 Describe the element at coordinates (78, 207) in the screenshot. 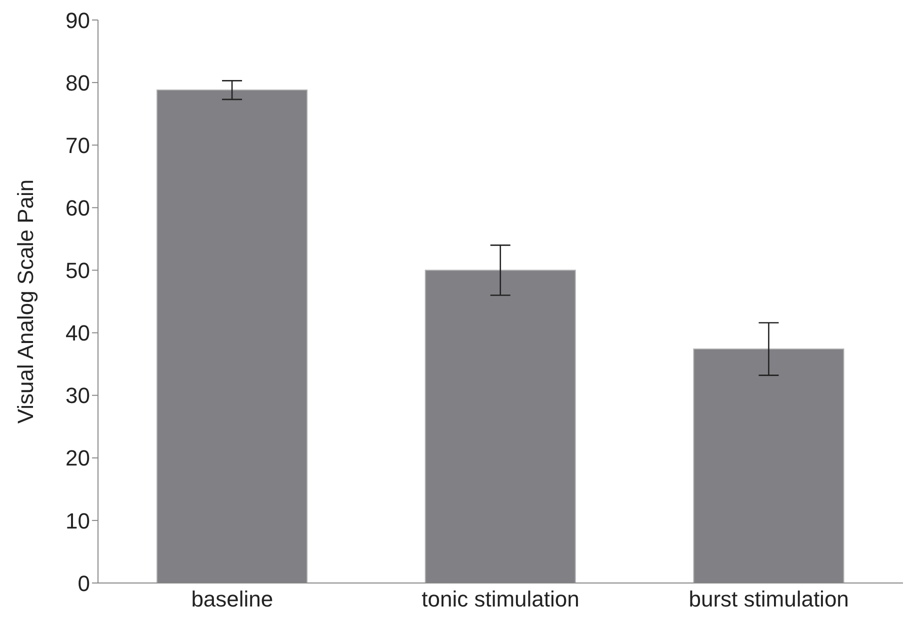

I see `y-tick-label: 60` at that location.